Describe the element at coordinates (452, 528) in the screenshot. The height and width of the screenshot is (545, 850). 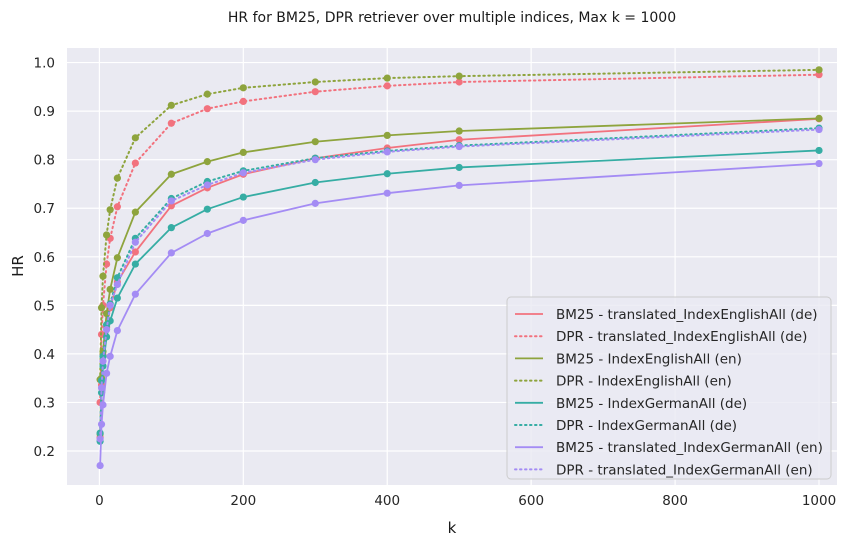
I see `x-axis-label: k` at that location.